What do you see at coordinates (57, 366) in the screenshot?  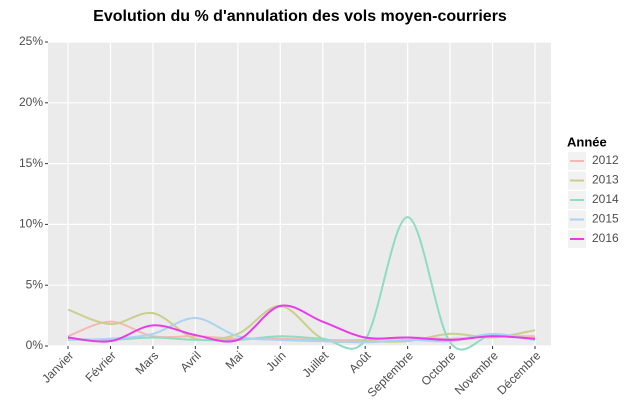 I see `x-tick-label: Janvier` at bounding box center [57, 366].